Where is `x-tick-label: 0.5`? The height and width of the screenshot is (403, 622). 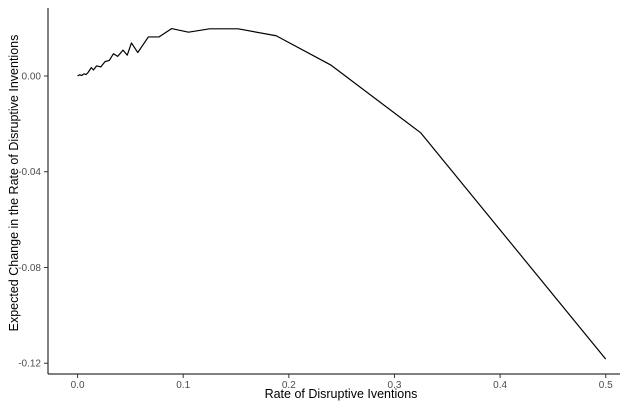
x-tick-label: 0.5 is located at coordinates (606, 385).